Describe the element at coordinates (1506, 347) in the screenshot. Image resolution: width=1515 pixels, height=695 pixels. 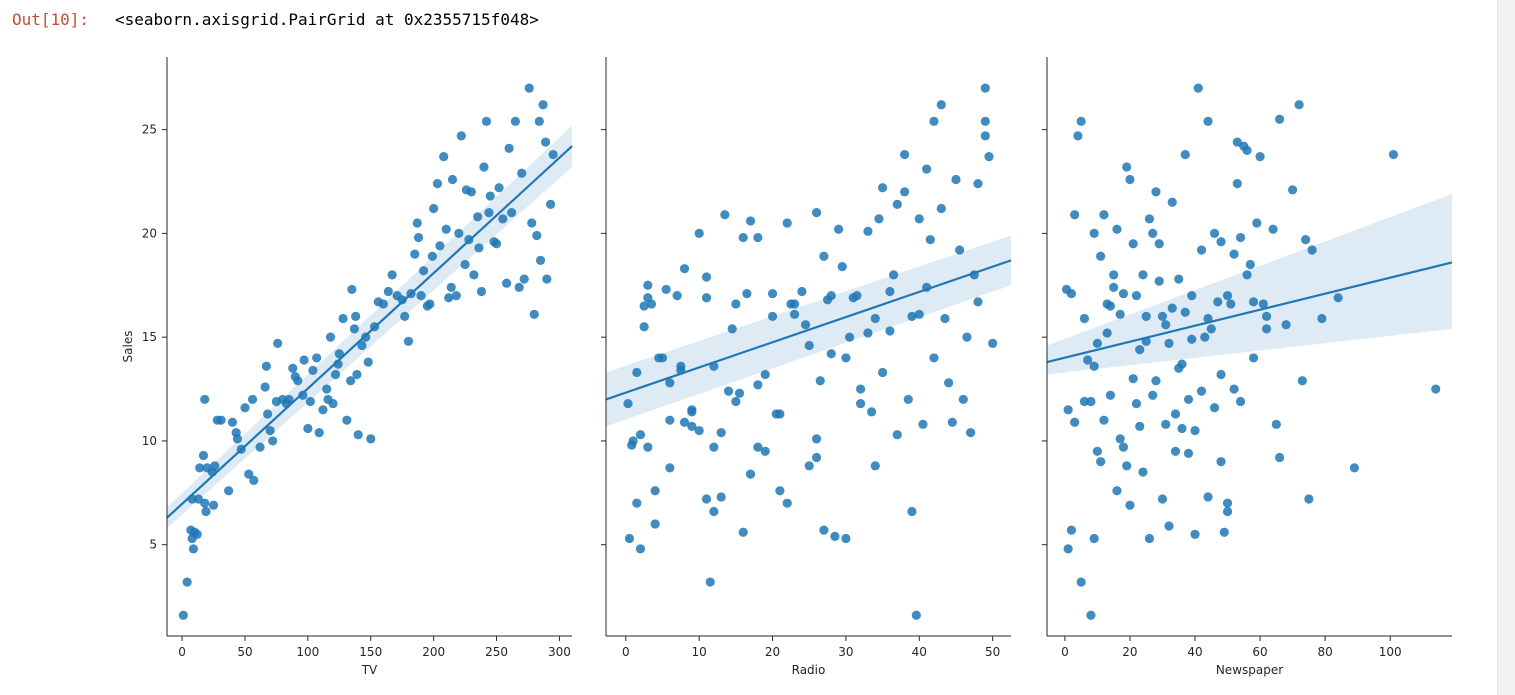
I see `scrollbar-gutter` at that location.